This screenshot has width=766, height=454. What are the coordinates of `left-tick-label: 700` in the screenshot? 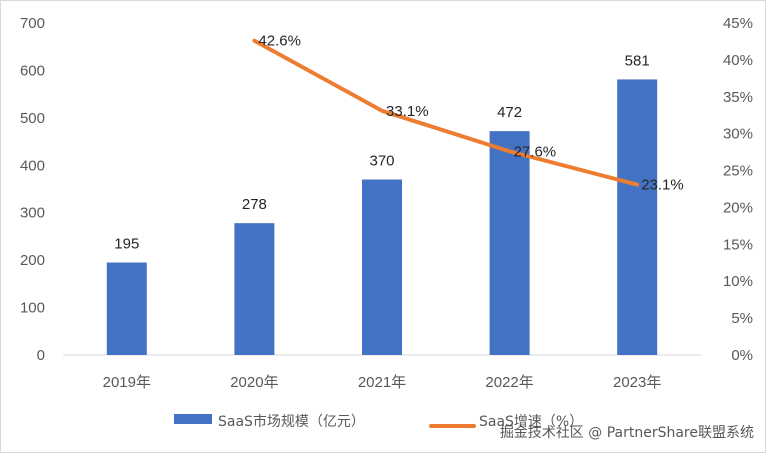 It's located at (32, 23).